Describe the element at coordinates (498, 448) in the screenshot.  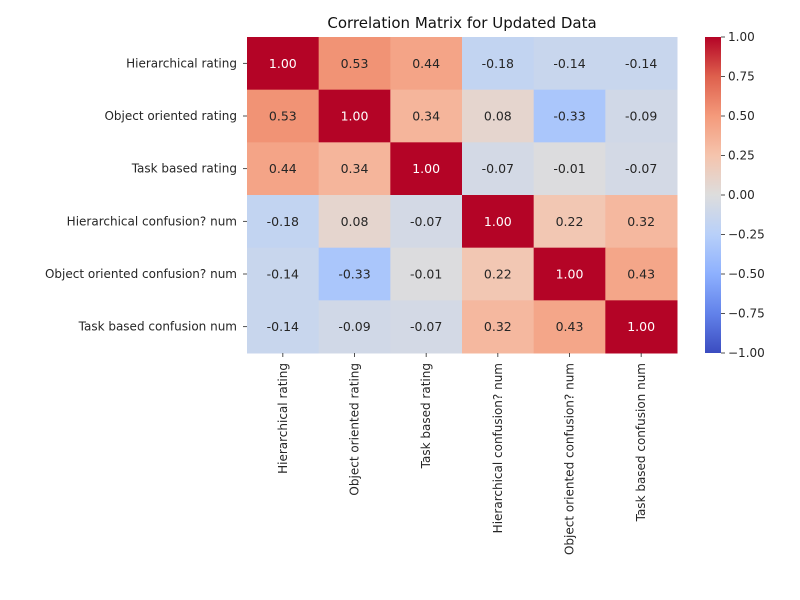
I see `column-label-hierarchical-confusion-num: Hierarchical confusion? num` at that location.